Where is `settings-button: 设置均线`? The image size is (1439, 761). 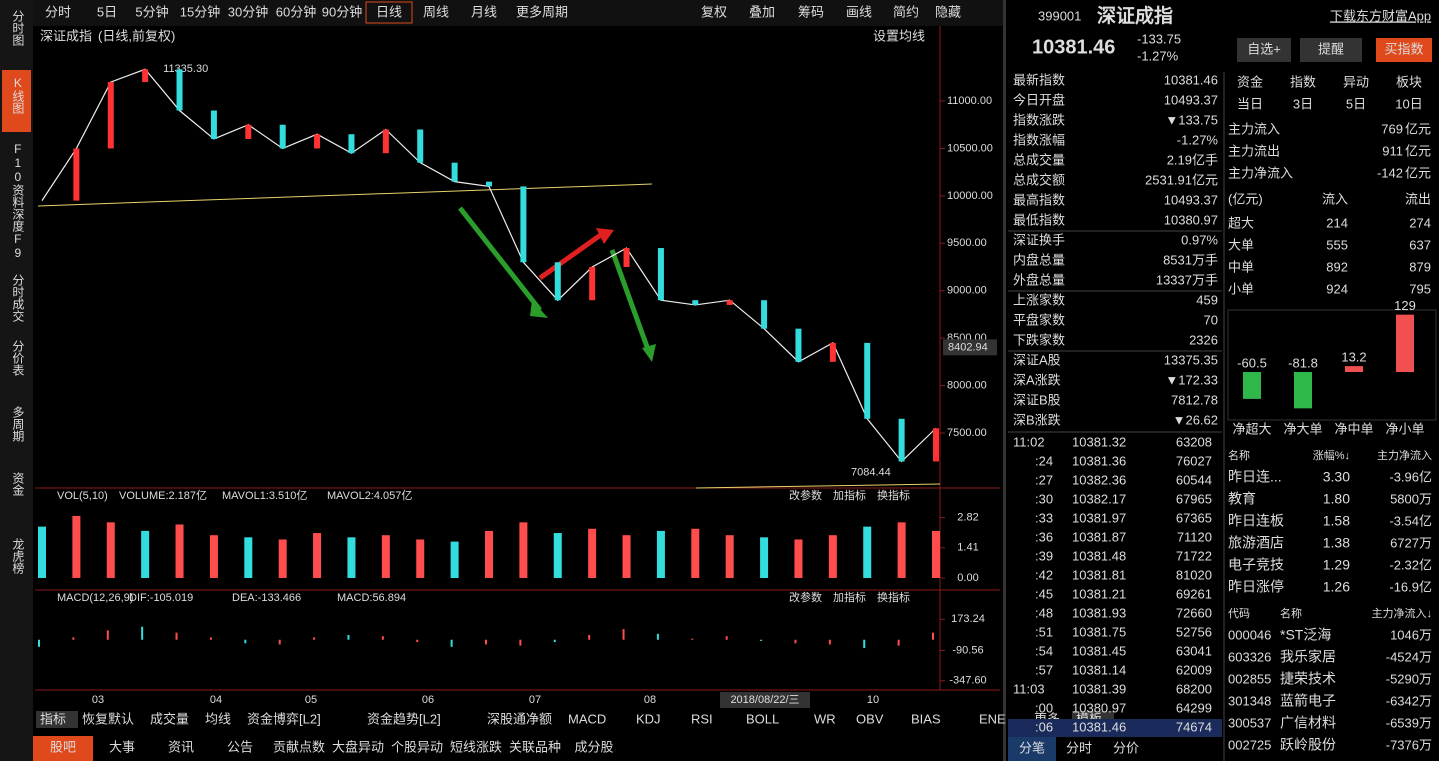 settings-button: 设置均线 is located at coordinates (899, 35).